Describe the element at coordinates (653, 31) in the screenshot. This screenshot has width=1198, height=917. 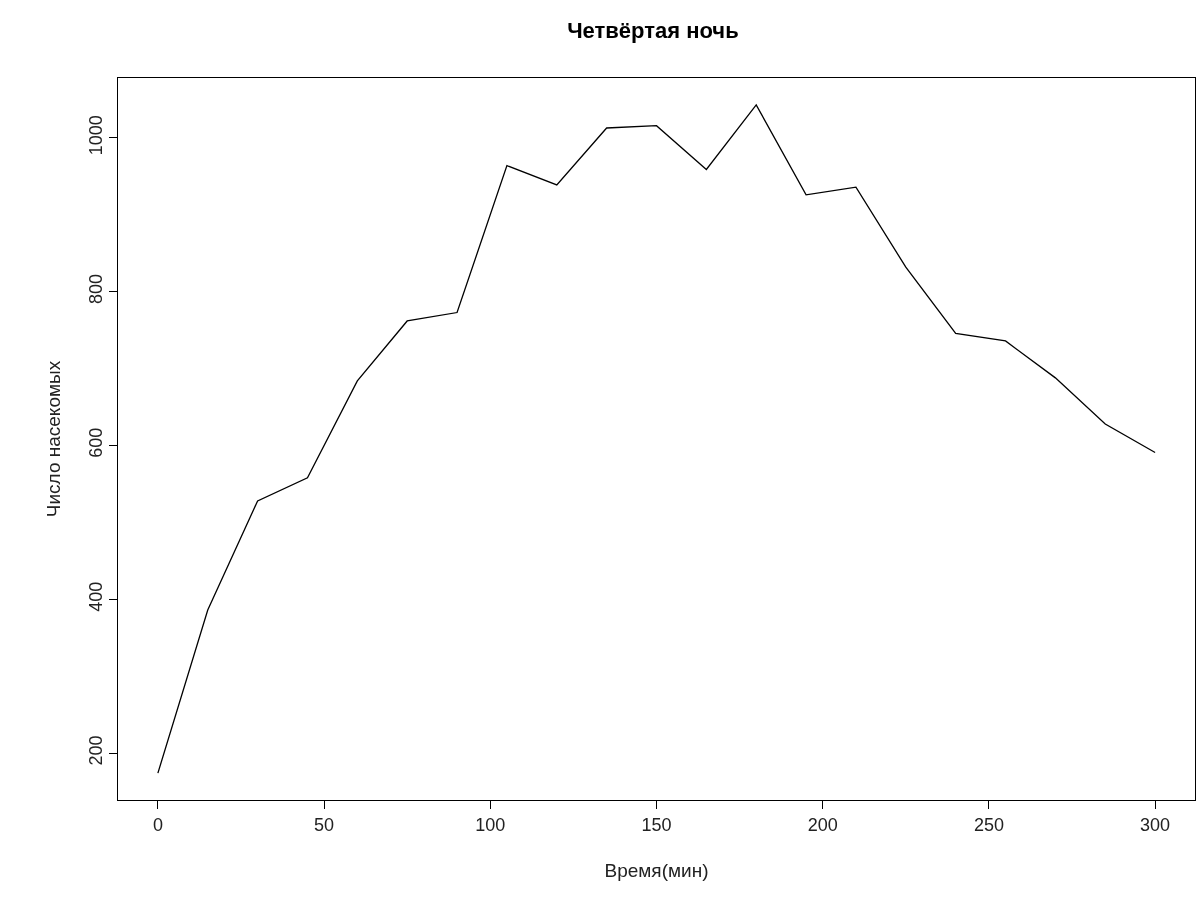
I see `chart-title: Четвёртая ночь` at that location.